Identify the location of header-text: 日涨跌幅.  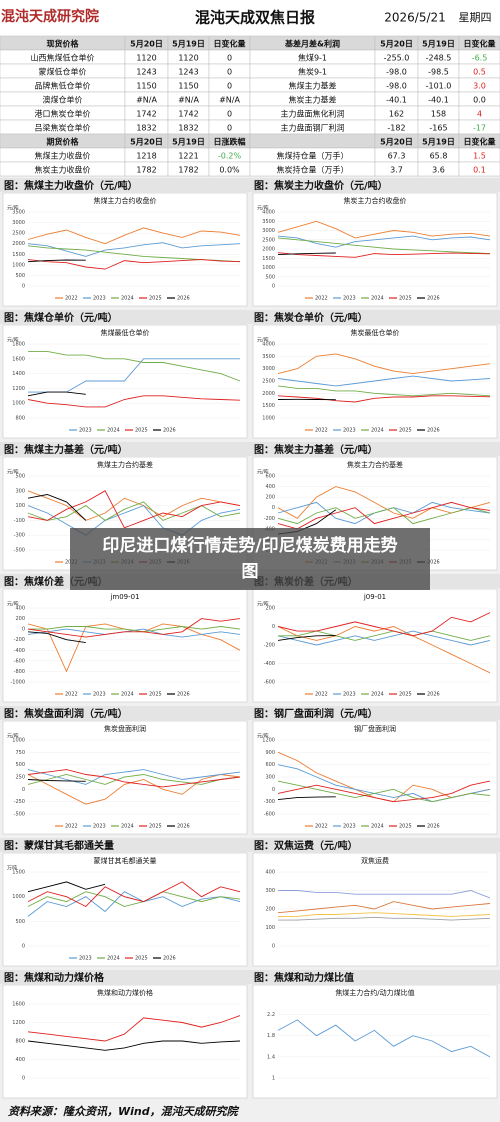
(230, 142).